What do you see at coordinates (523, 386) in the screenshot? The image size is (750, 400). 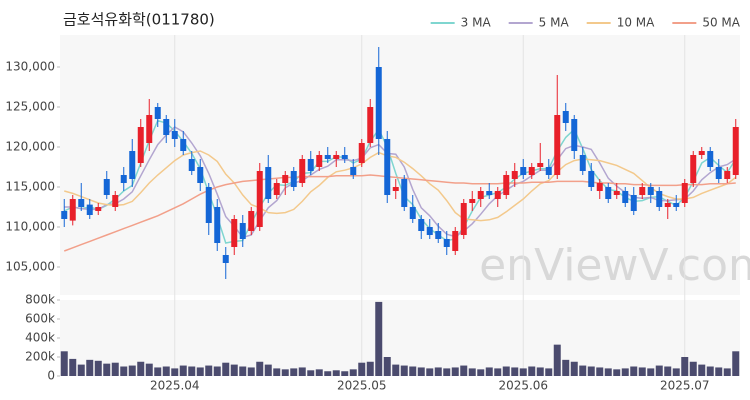 I see `x-tick-label: 2025.06` at bounding box center [523, 386].